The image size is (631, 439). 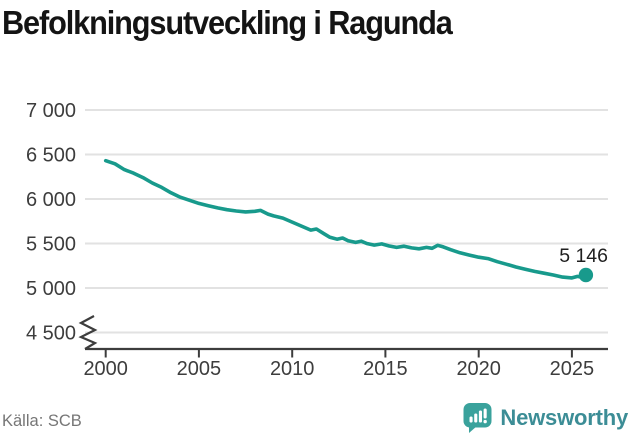 I want to click on page-title: Befolkningsutveckling i Ragunda, so click(x=227, y=22).